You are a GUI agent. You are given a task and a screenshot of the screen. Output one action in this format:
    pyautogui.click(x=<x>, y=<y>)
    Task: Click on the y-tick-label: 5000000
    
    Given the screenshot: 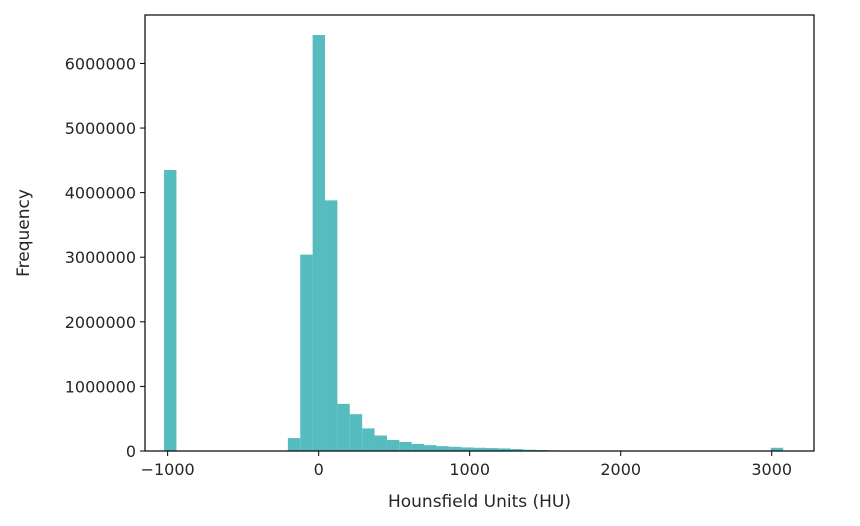 What is the action you would take?
    pyautogui.click(x=100, y=128)
    